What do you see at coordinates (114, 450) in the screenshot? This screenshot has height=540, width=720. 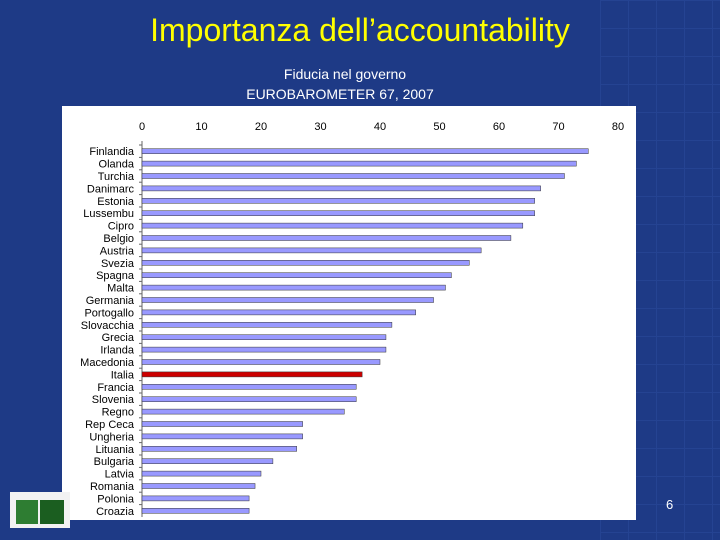 I see `category-label: Lituania` at bounding box center [114, 450].